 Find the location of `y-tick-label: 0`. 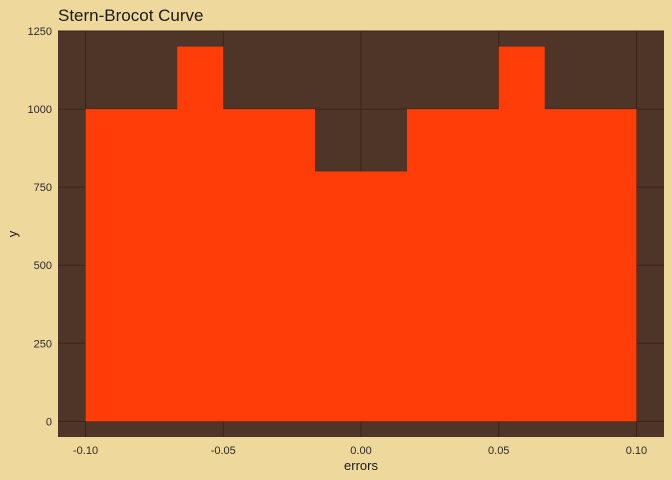

y-tick-label: 0 is located at coordinates (49, 422).